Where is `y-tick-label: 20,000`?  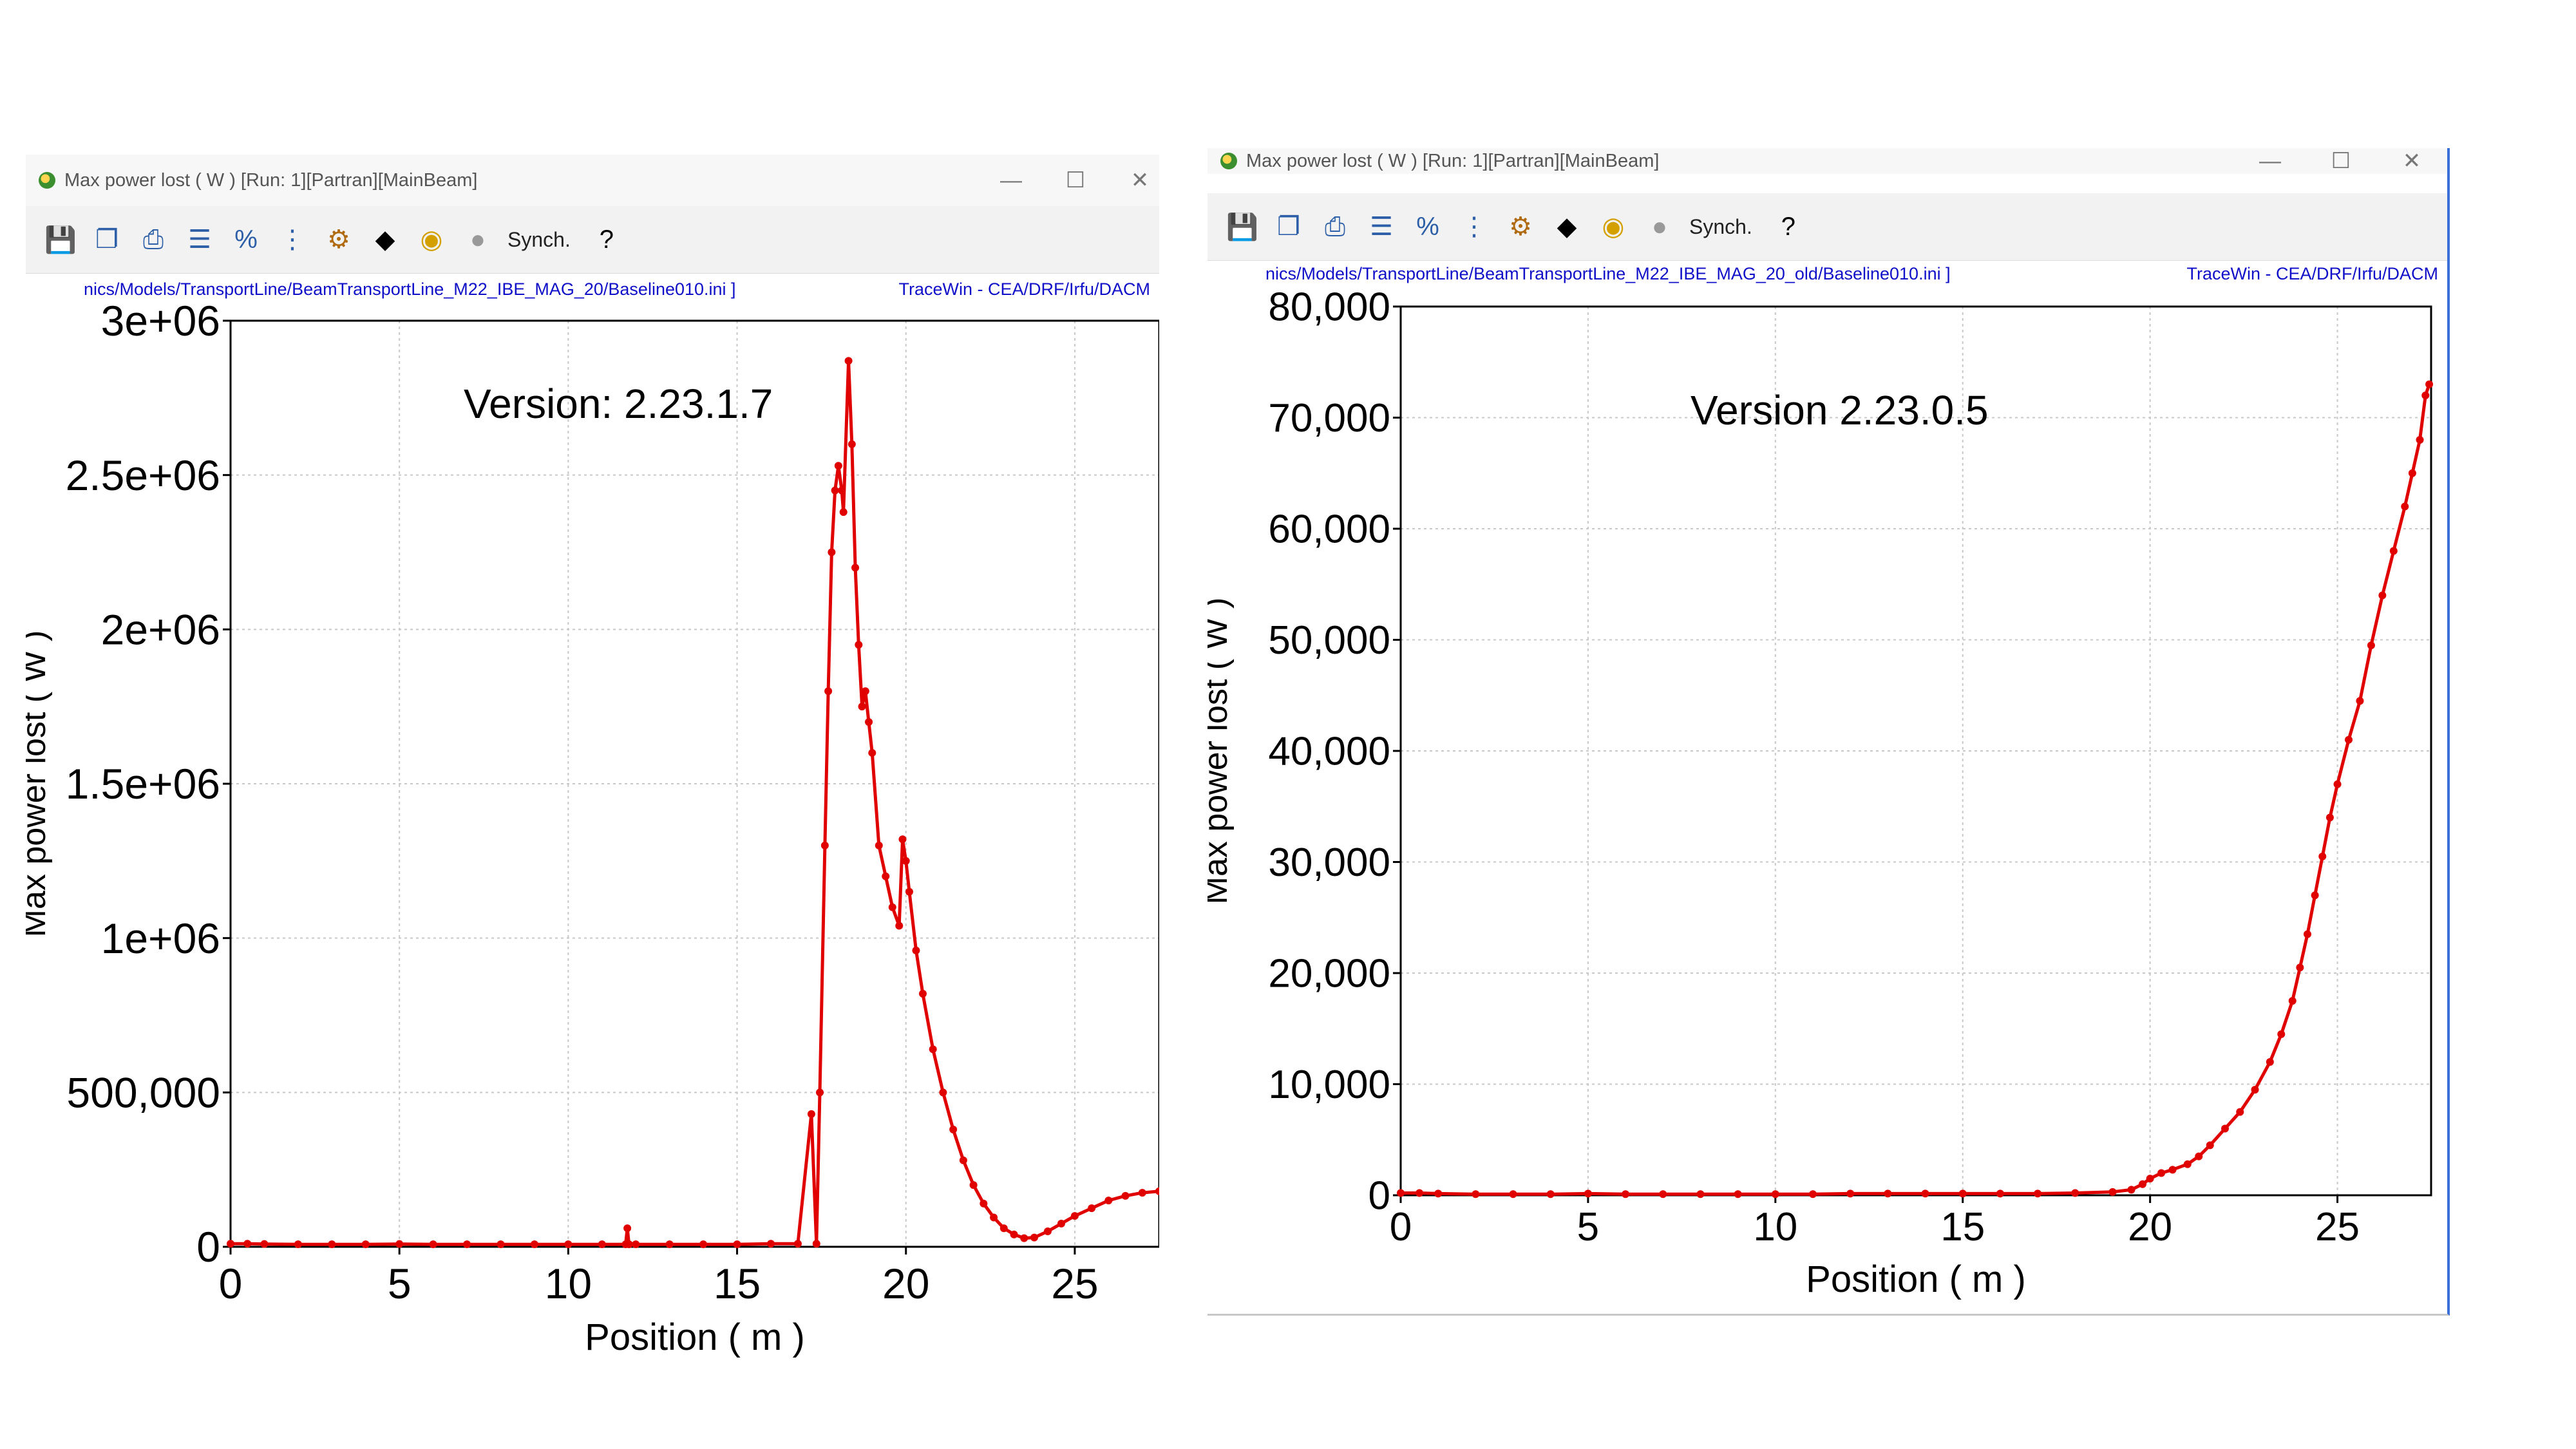 y-tick-label: 20,000 is located at coordinates (1329, 974).